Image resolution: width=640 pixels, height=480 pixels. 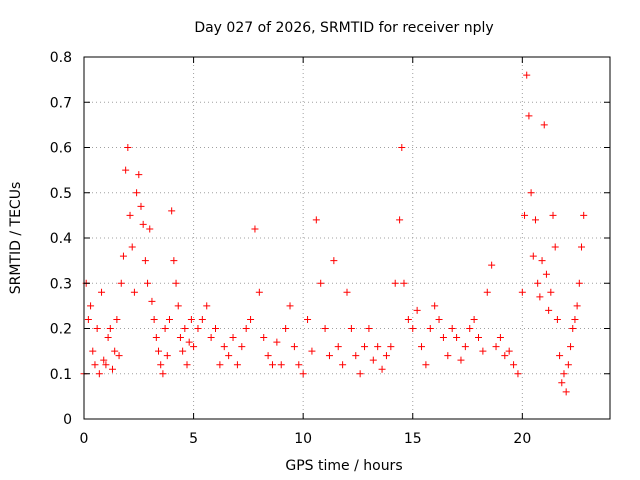 I want to click on y-tick-label: 0.7, so click(x=61, y=103).